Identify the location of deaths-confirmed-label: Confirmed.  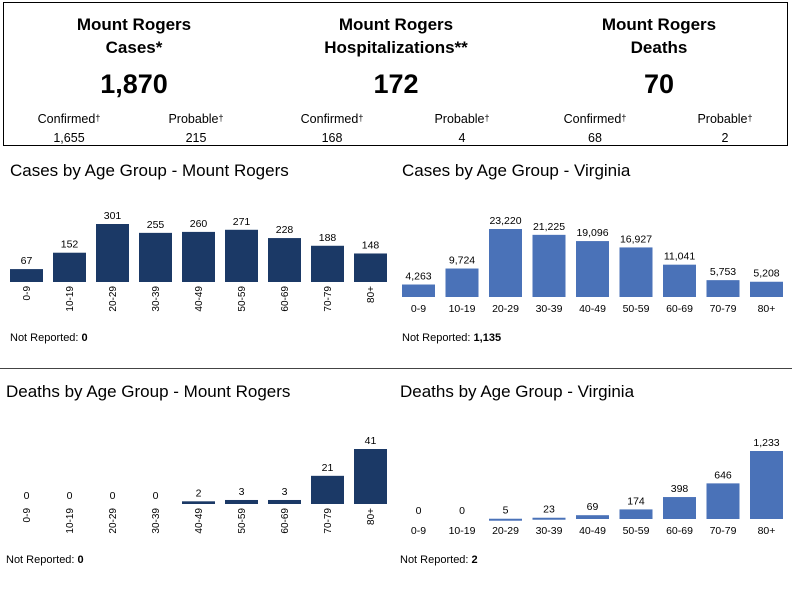
(592, 119).